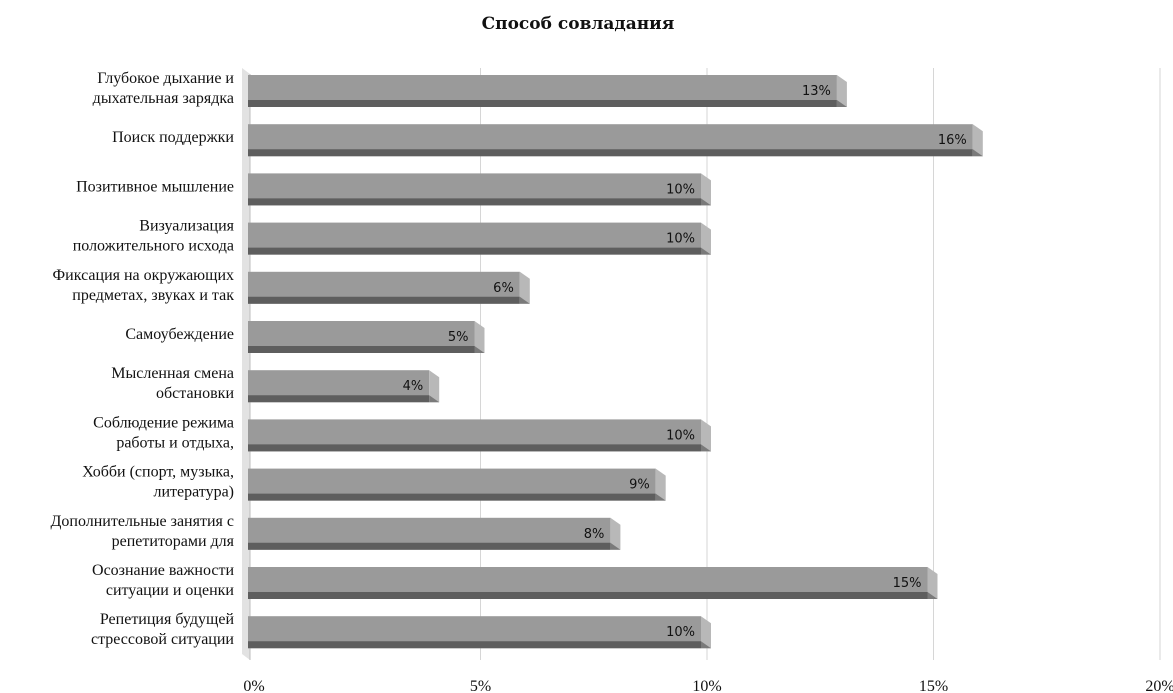 The width and height of the screenshot is (1173, 693). I want to click on data-label: 9%, so click(639, 485).